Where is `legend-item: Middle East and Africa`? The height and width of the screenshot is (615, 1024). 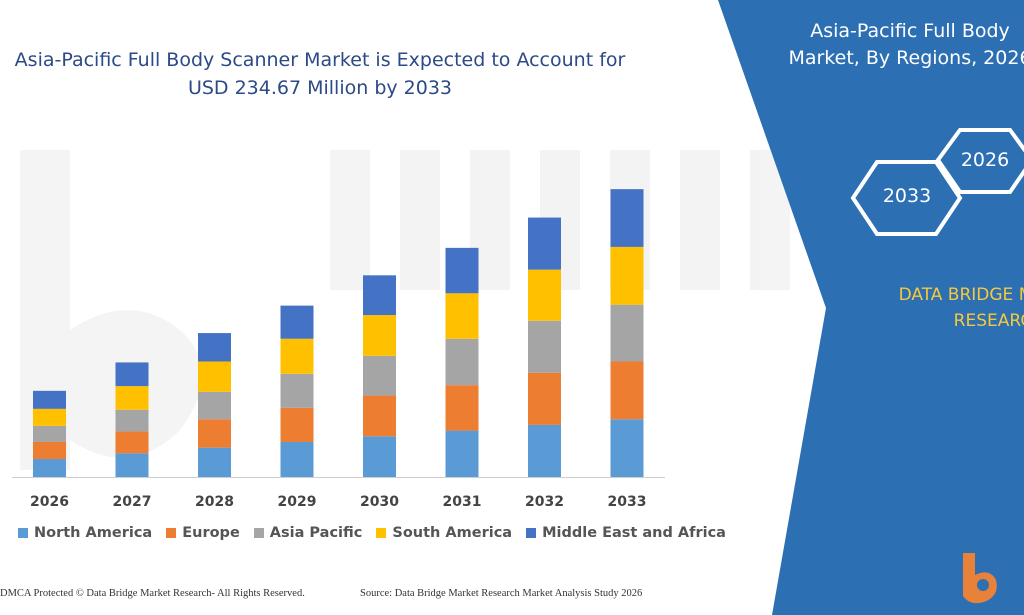 legend-item: Middle East and Africa is located at coordinates (626, 533).